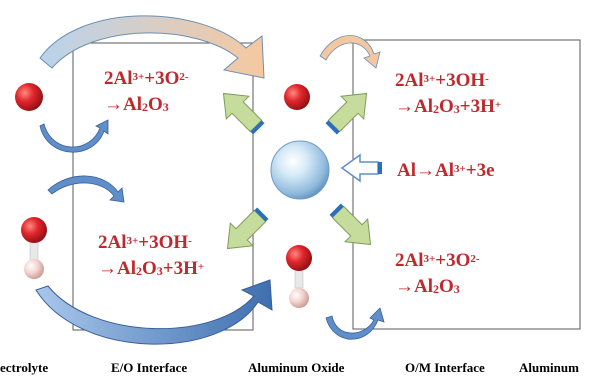  Describe the element at coordinates (445, 367) in the screenshot. I see `label-om-interface: O/M Interface` at that location.